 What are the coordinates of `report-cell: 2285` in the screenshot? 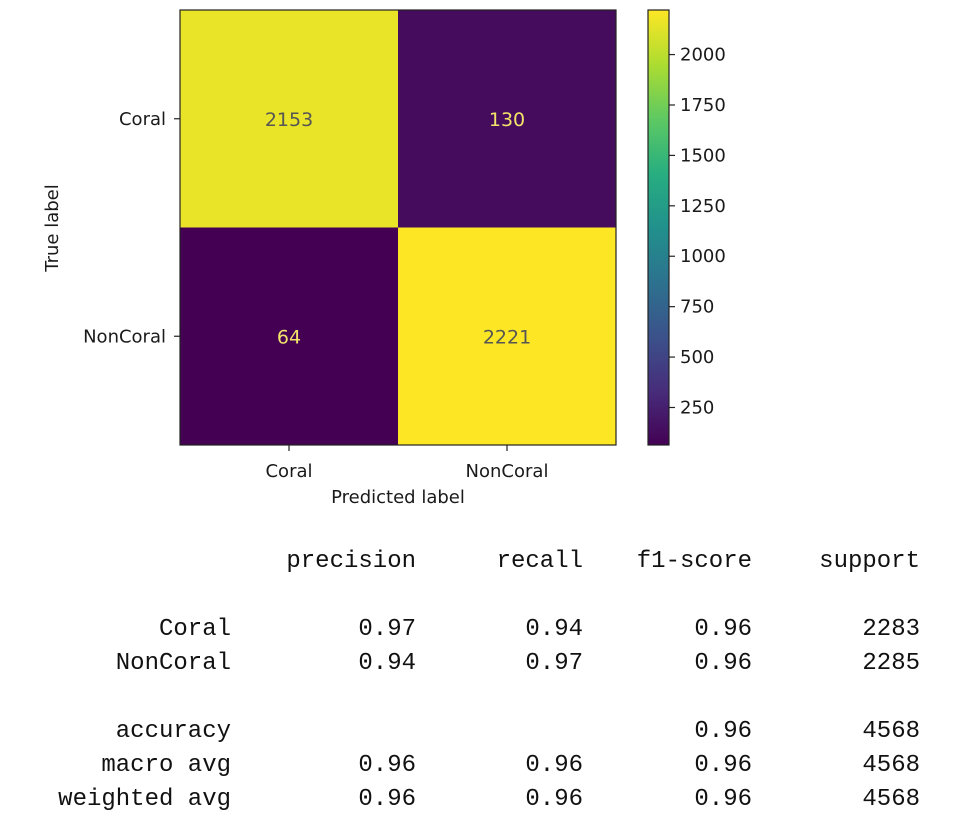 It's located at (891, 663).